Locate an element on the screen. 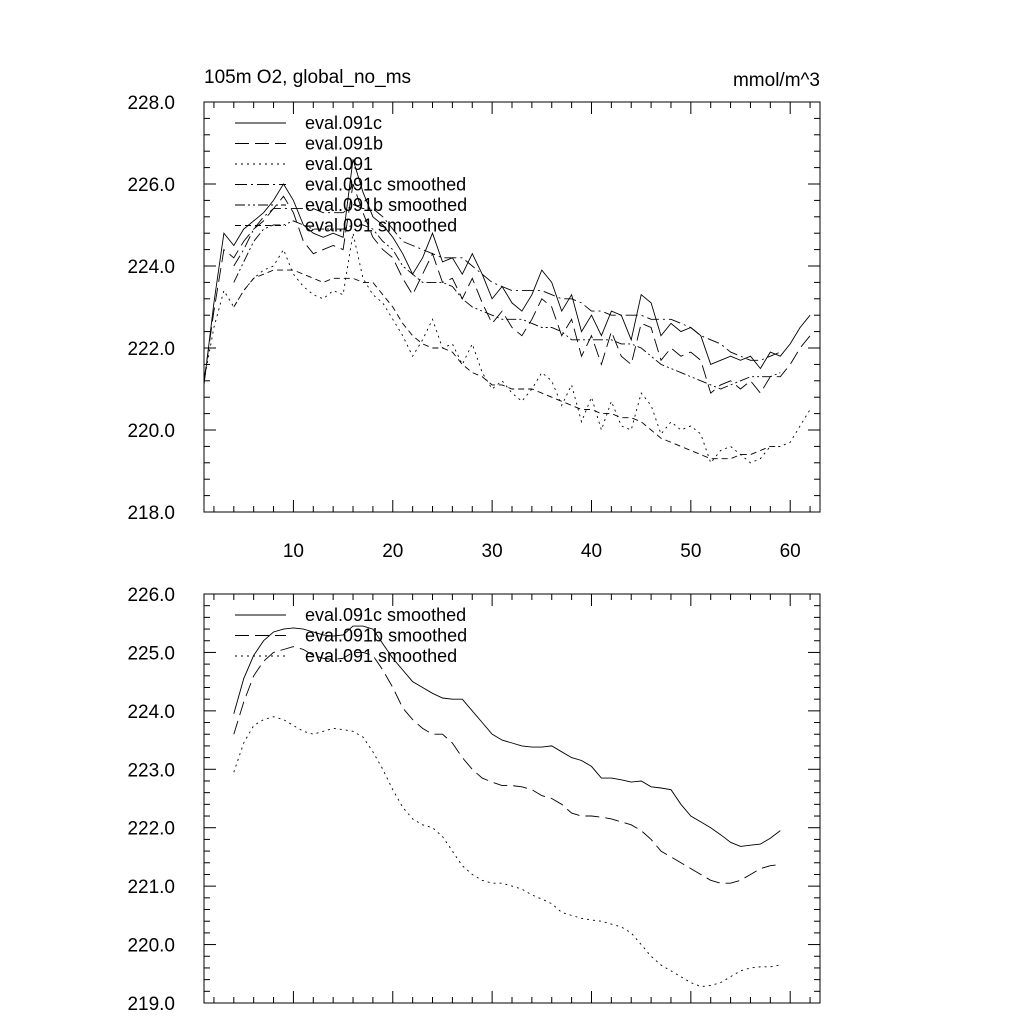 The width and height of the screenshot is (1024, 1024). y-tick-label: 223.0 is located at coordinates (151, 770).